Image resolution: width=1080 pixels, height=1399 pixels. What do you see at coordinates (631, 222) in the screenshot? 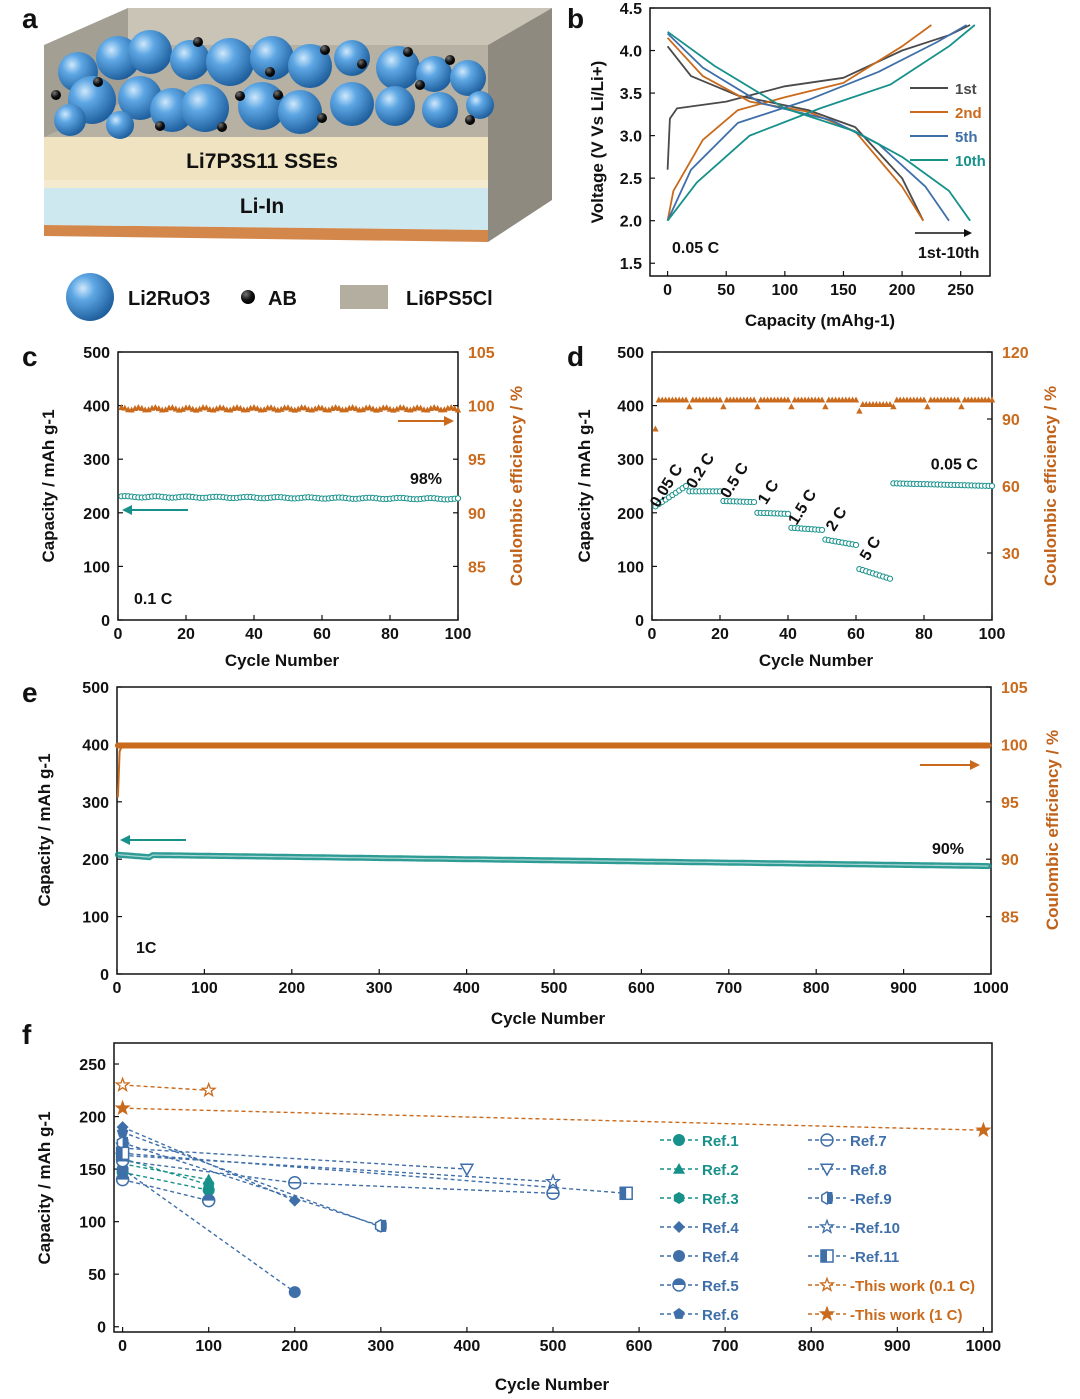
I see `b-y-tick-label: 2.0` at bounding box center [631, 222].